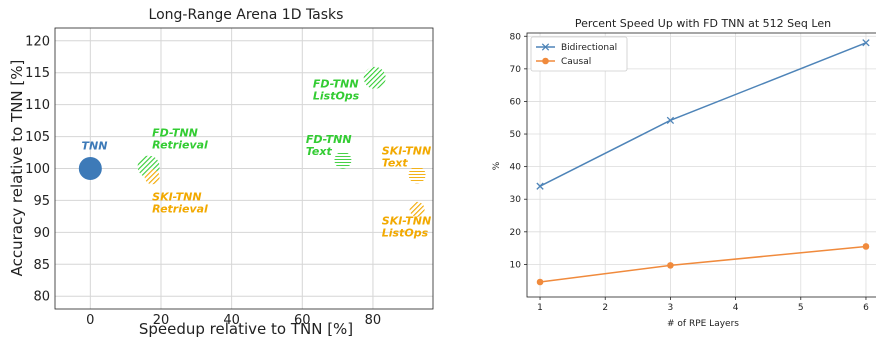 This screenshot has width=876, height=341. Describe the element at coordinates (231, 320) in the screenshot. I see `x-tick-label: 40` at that location.